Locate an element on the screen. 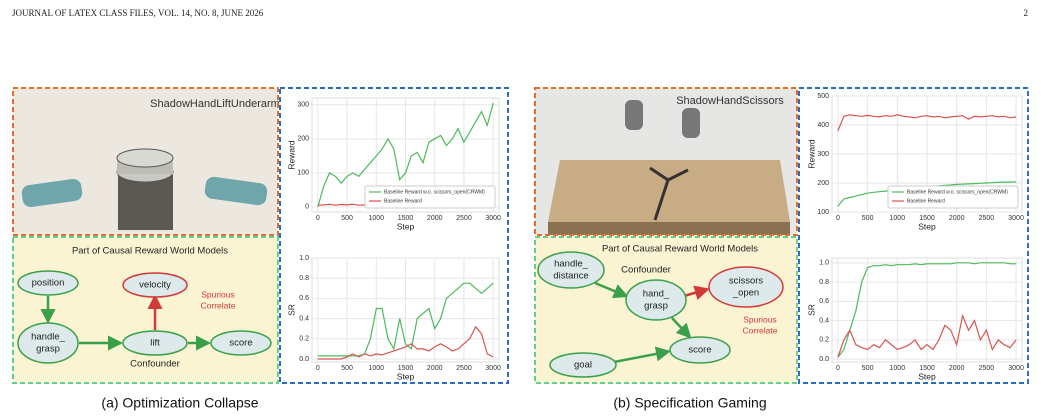  table-edge is located at coordinates (669, 228).